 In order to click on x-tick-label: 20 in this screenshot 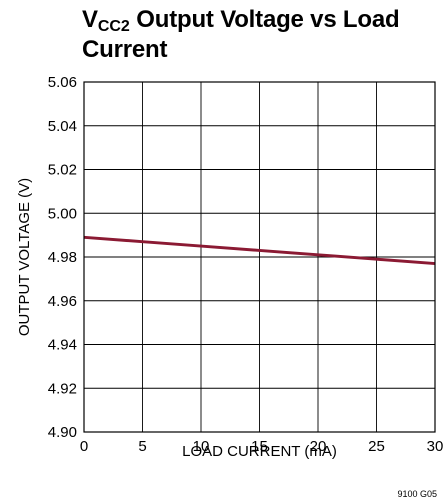, I will do `click(318, 446)`.